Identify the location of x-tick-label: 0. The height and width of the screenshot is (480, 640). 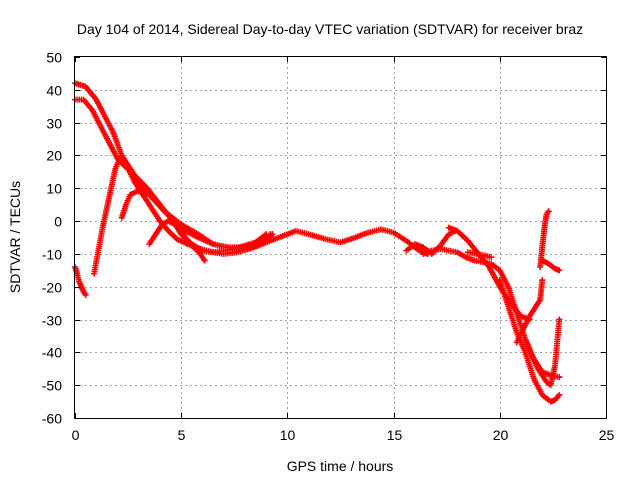
(76, 435).